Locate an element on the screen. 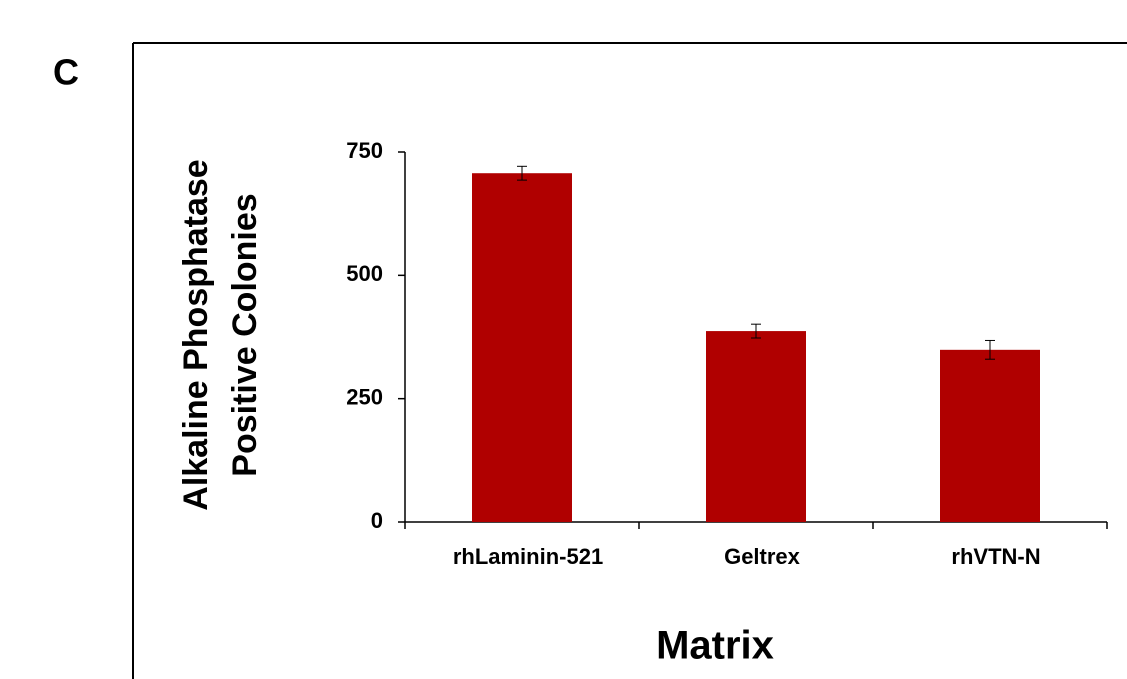  y-axis-label: Alkaline Phosphatase is located at coordinates (196, 334).